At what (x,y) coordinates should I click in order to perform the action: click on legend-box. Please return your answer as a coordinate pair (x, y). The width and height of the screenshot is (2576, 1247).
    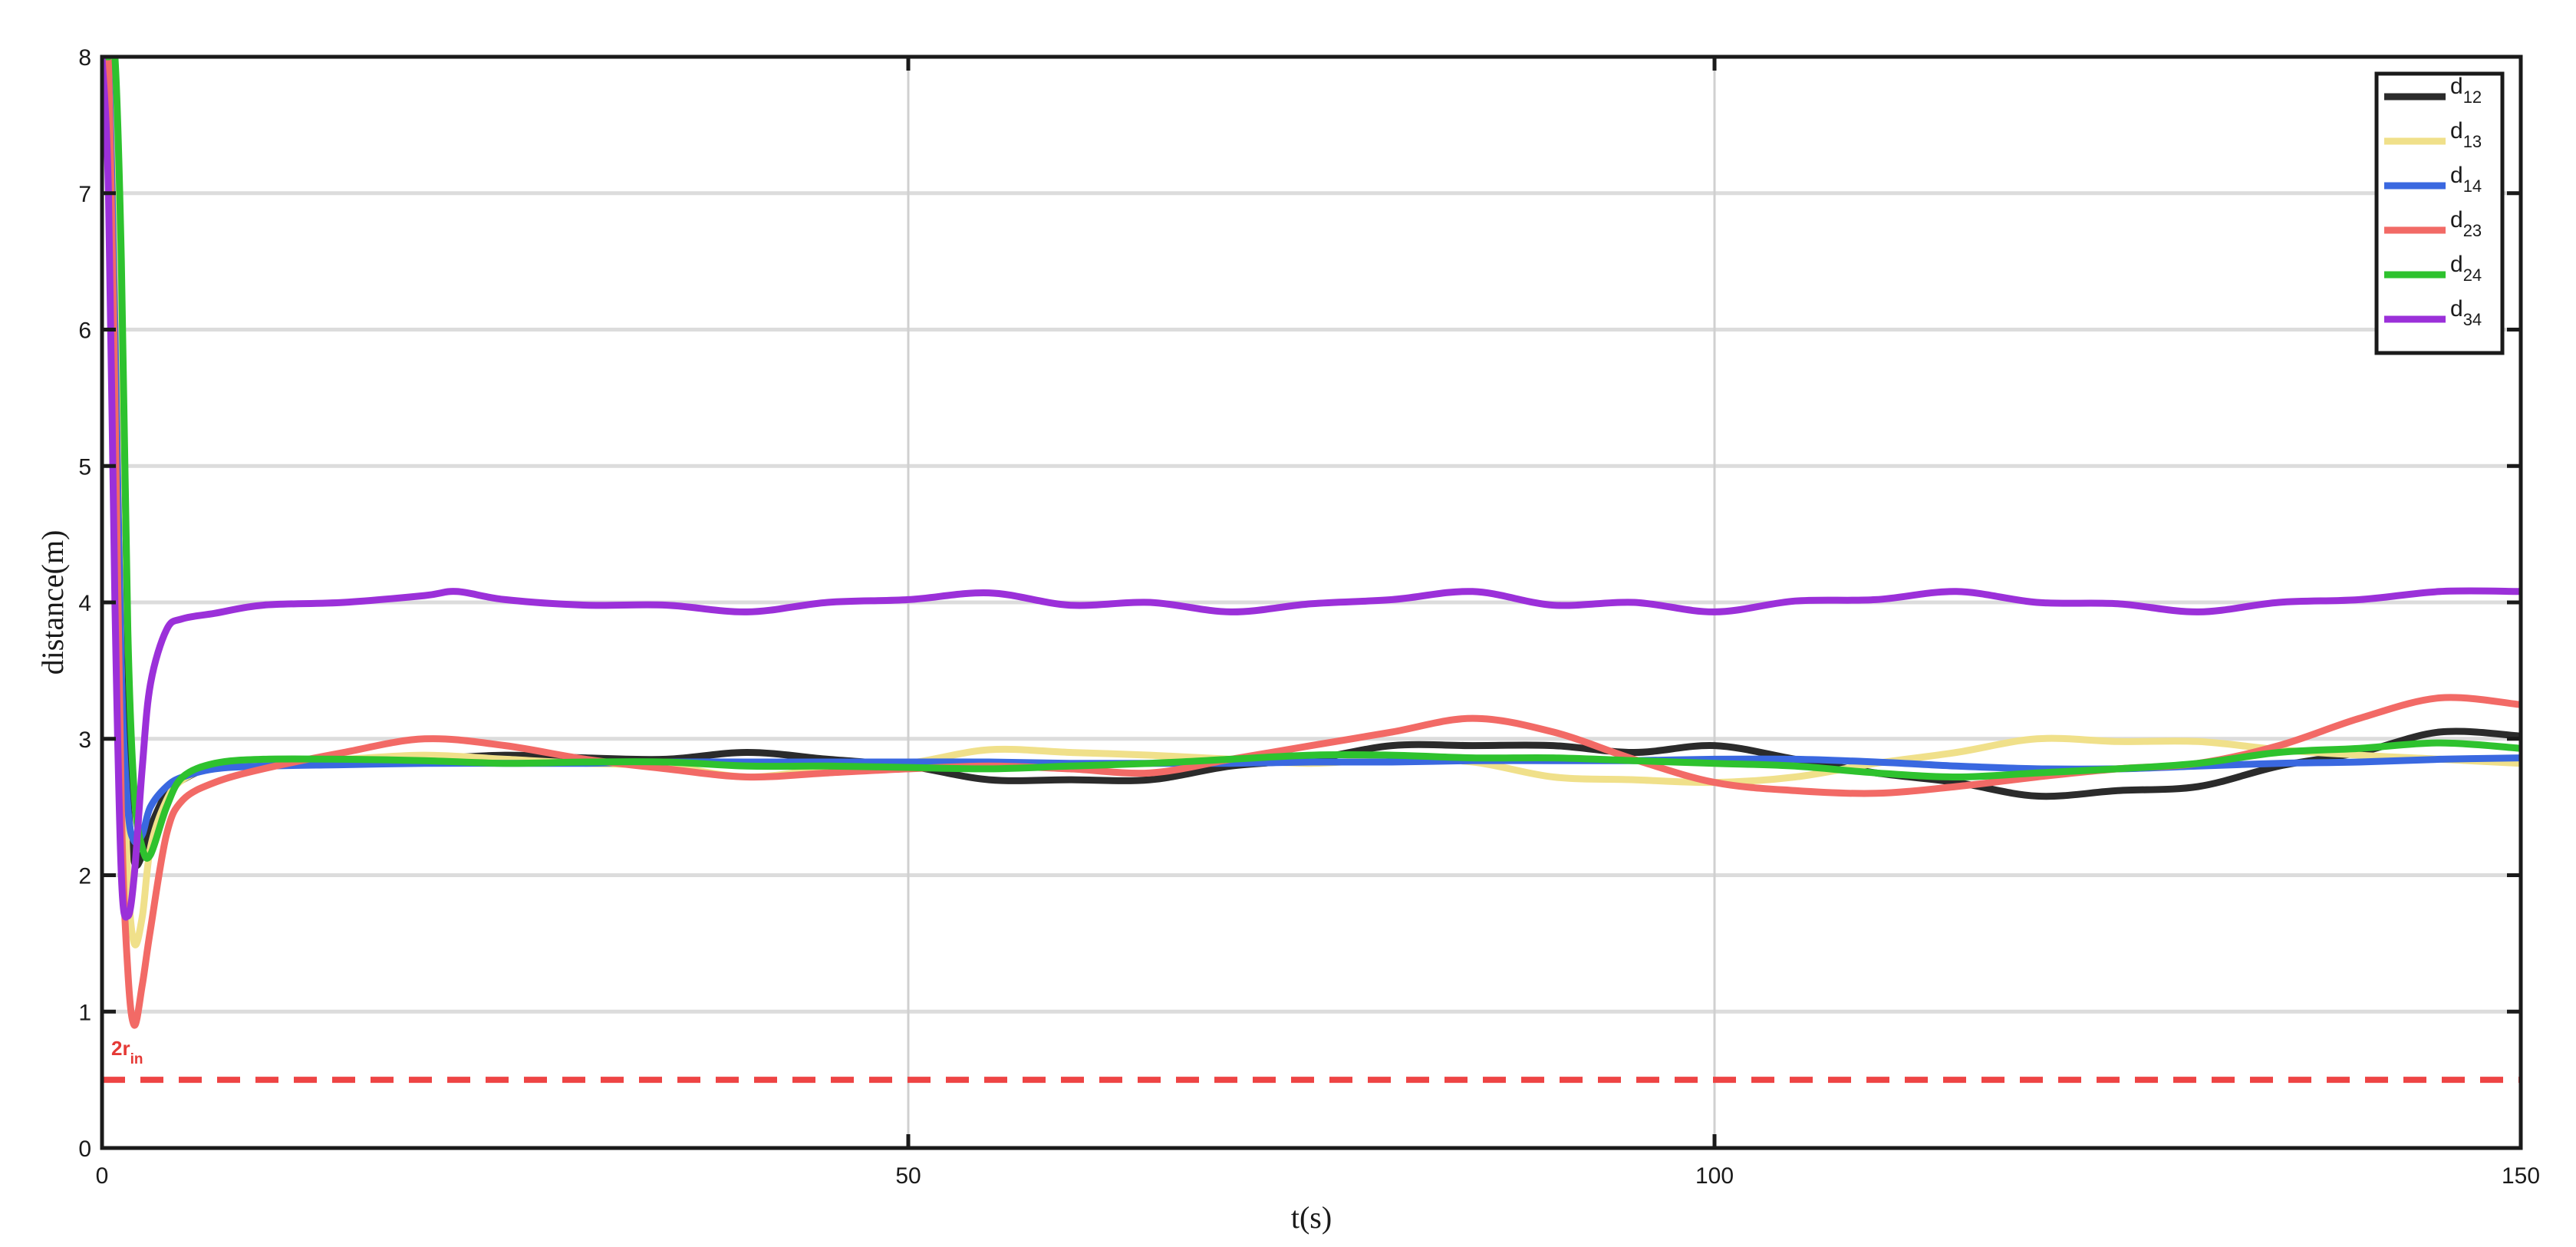
    Looking at the image, I should click on (2439, 213).